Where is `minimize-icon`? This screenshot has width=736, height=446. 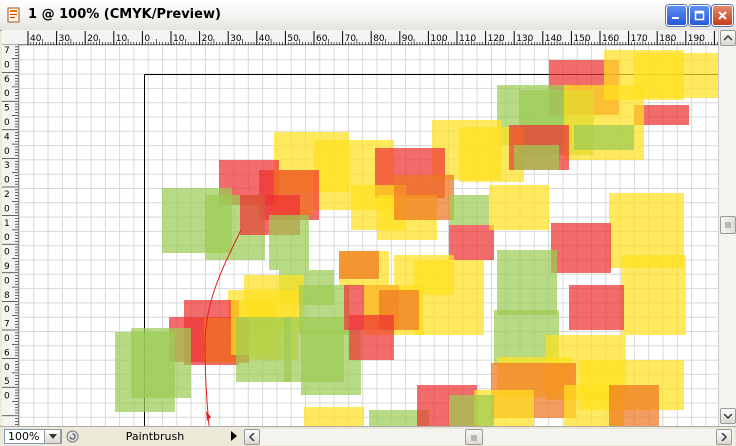 minimize-icon is located at coordinates (675, 18).